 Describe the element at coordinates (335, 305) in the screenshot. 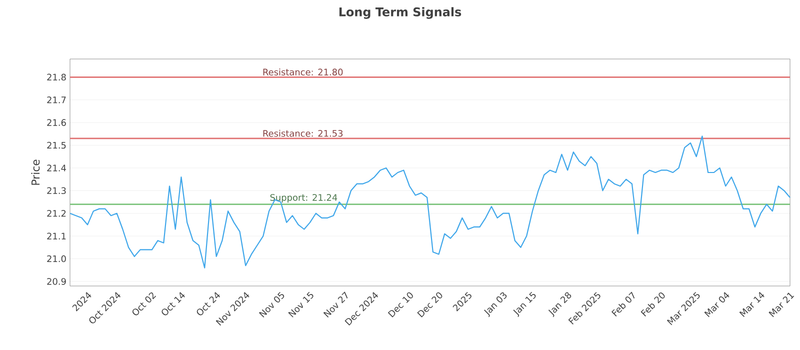

I see `x-tick-label: Nov 27` at that location.